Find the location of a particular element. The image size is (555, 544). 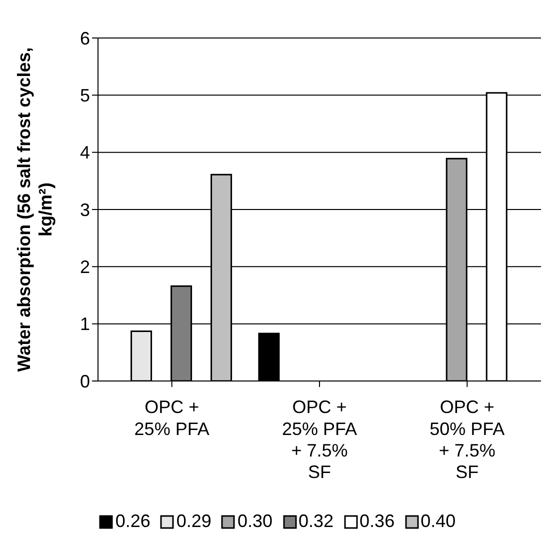

x-tick-label: OPC + 50% PFA + 7.5% SF is located at coordinates (467, 439).